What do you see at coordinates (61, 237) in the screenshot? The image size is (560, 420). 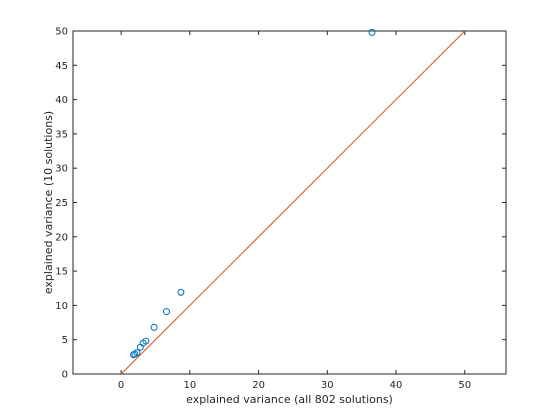 I see `y-tick-label: 20` at bounding box center [61, 237].